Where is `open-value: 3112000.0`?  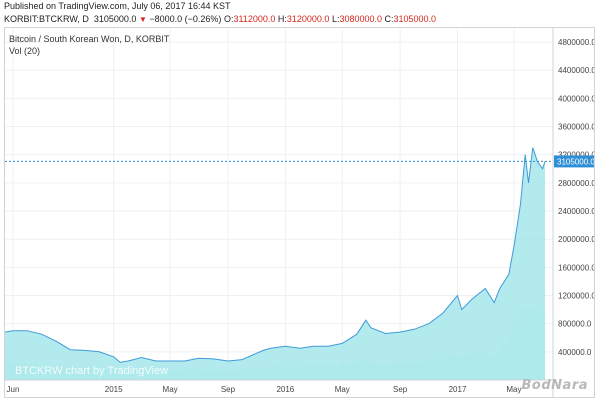 open-value: 3112000.0 is located at coordinates (254, 19).